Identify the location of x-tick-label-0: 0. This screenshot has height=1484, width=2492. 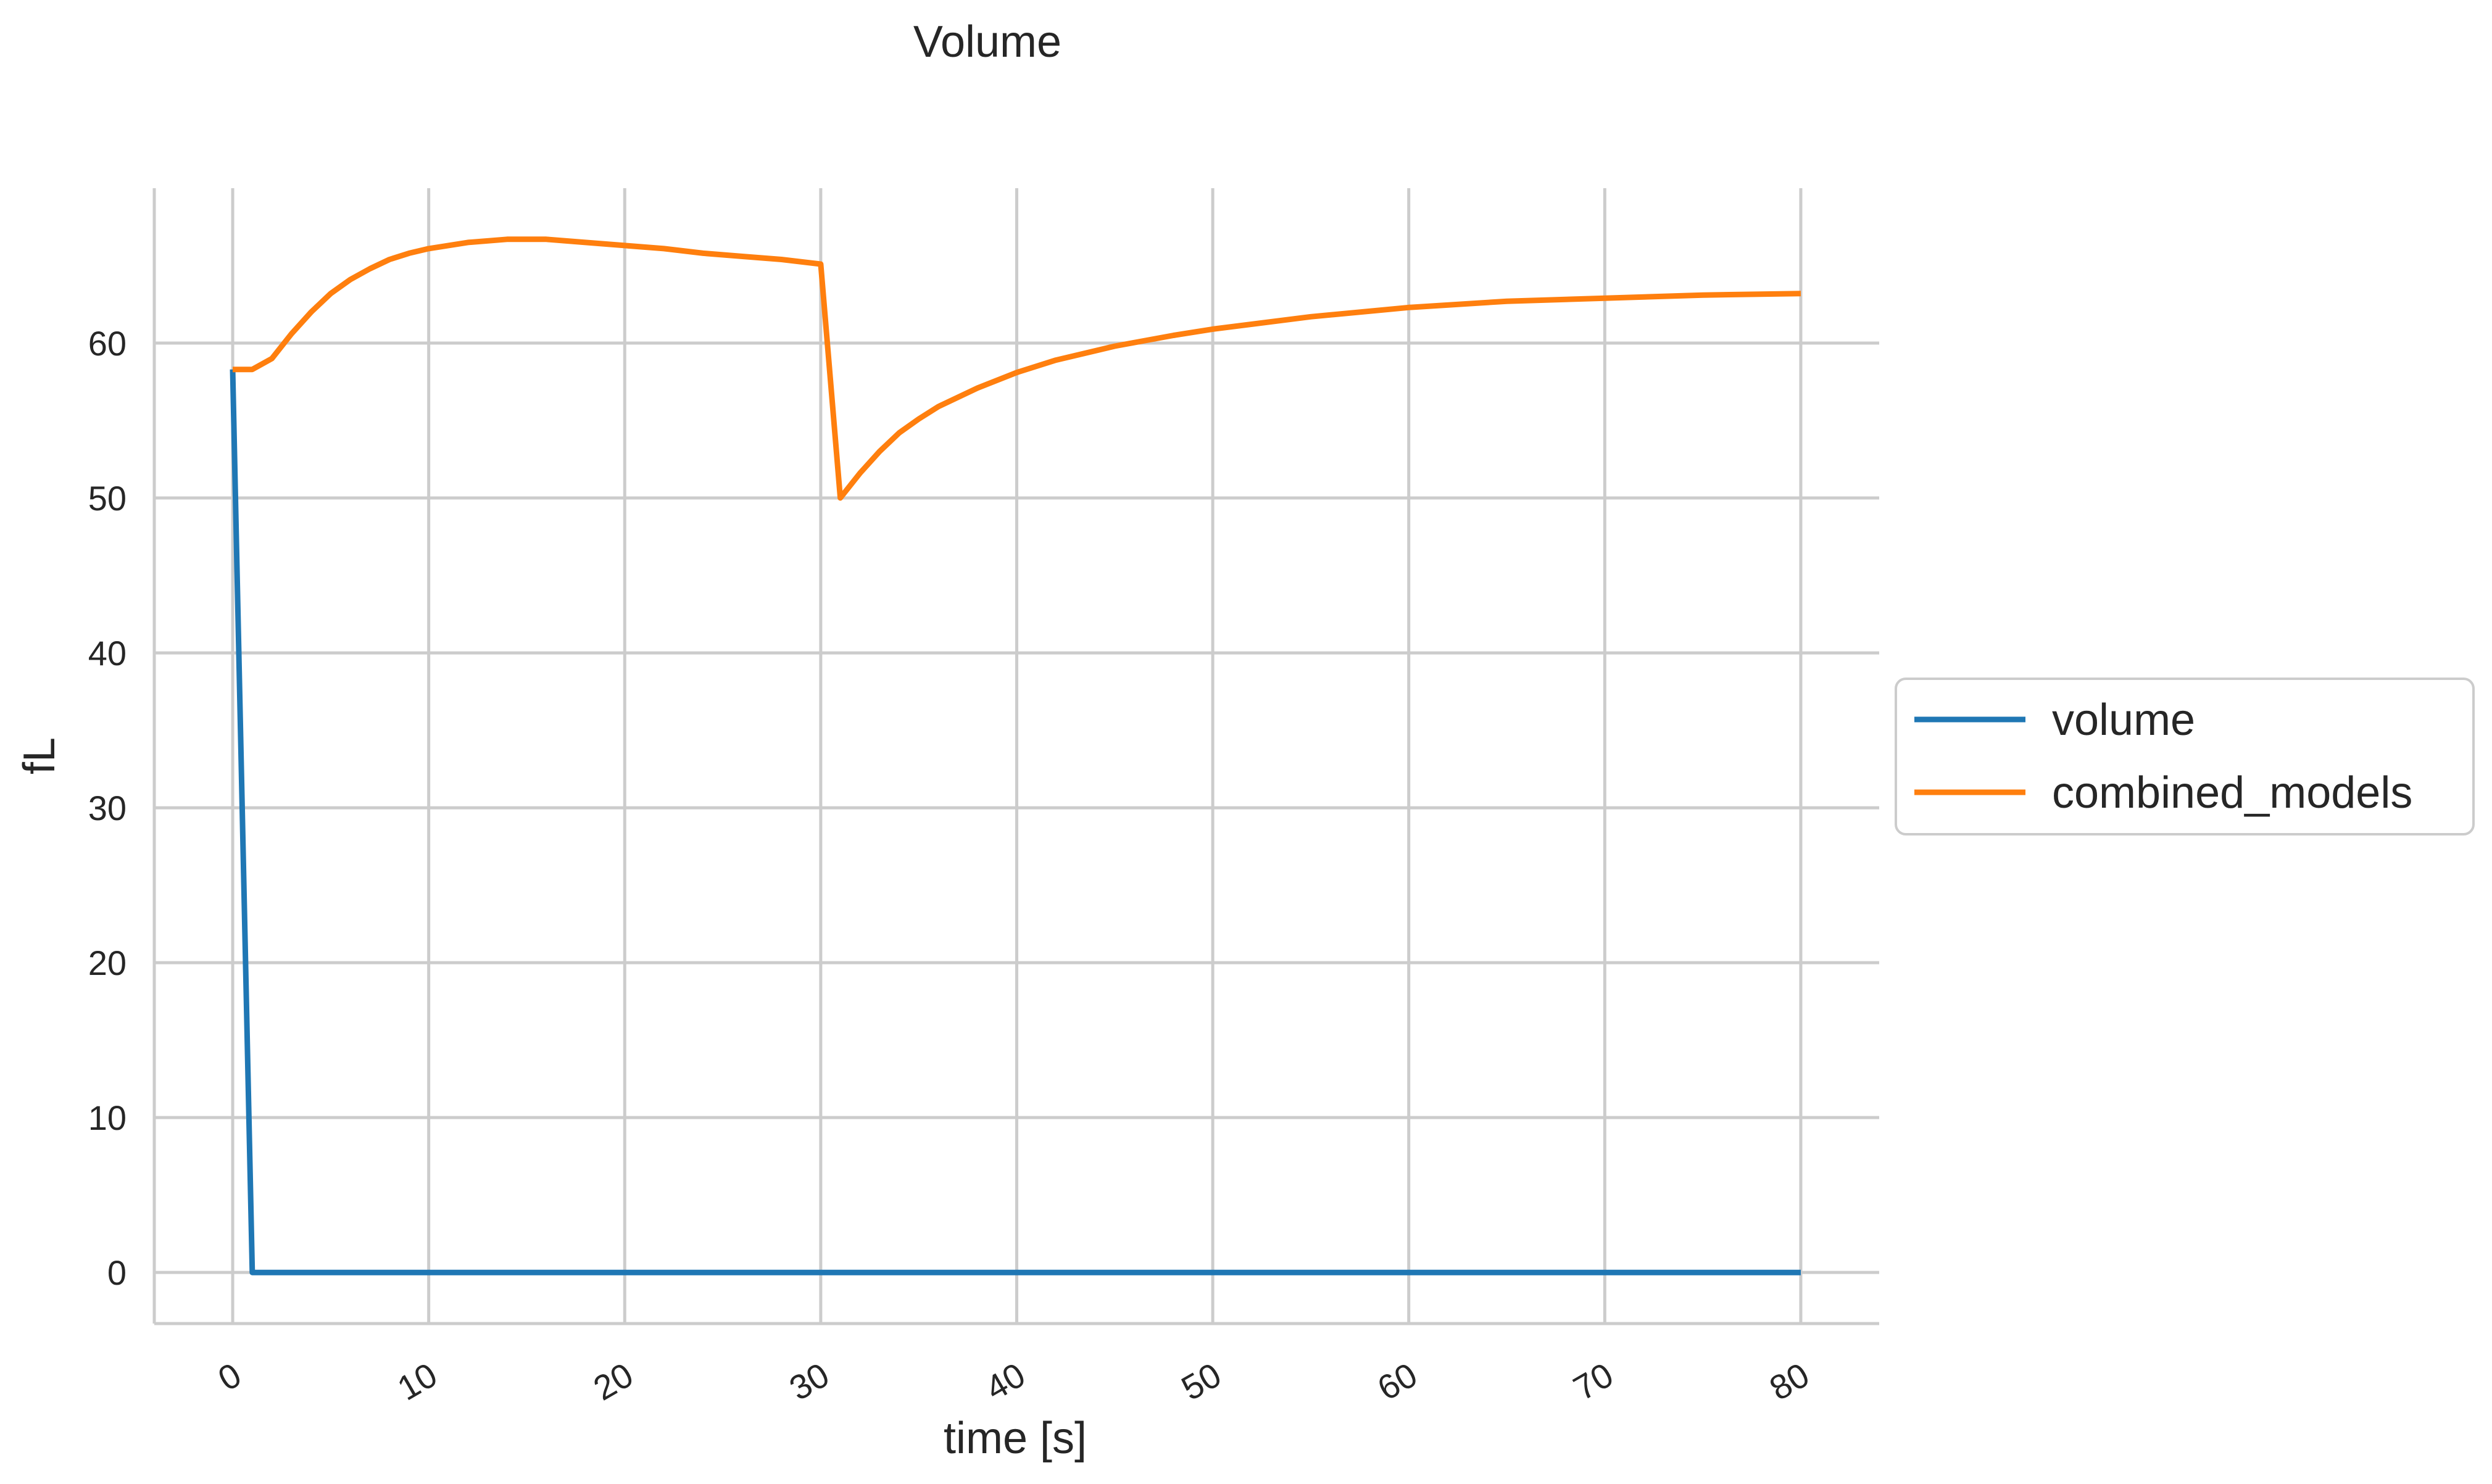
(229, 1376).